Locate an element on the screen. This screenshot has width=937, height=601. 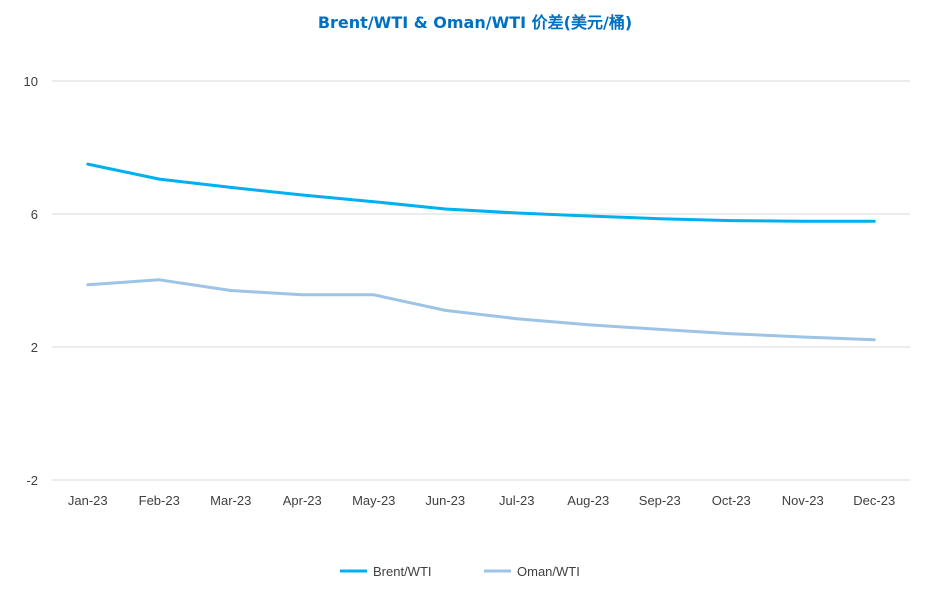
x-tick-label: Dec-23 is located at coordinates (874, 500).